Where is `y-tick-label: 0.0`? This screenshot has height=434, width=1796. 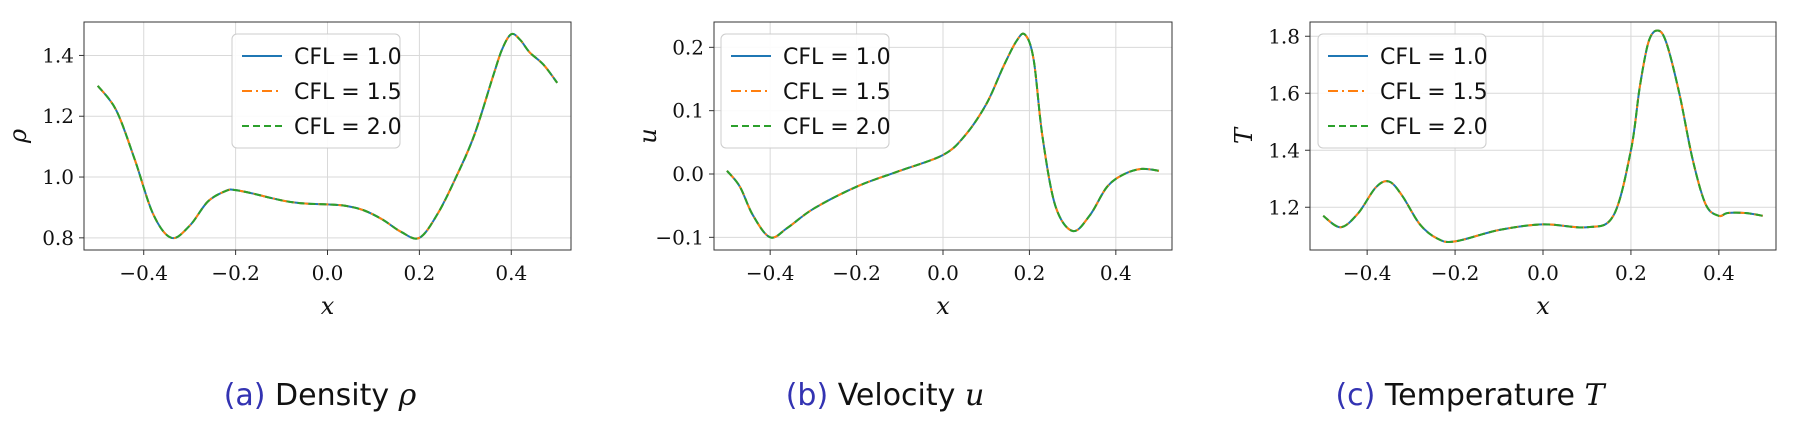 y-tick-label: 0.0 is located at coordinates (688, 174).